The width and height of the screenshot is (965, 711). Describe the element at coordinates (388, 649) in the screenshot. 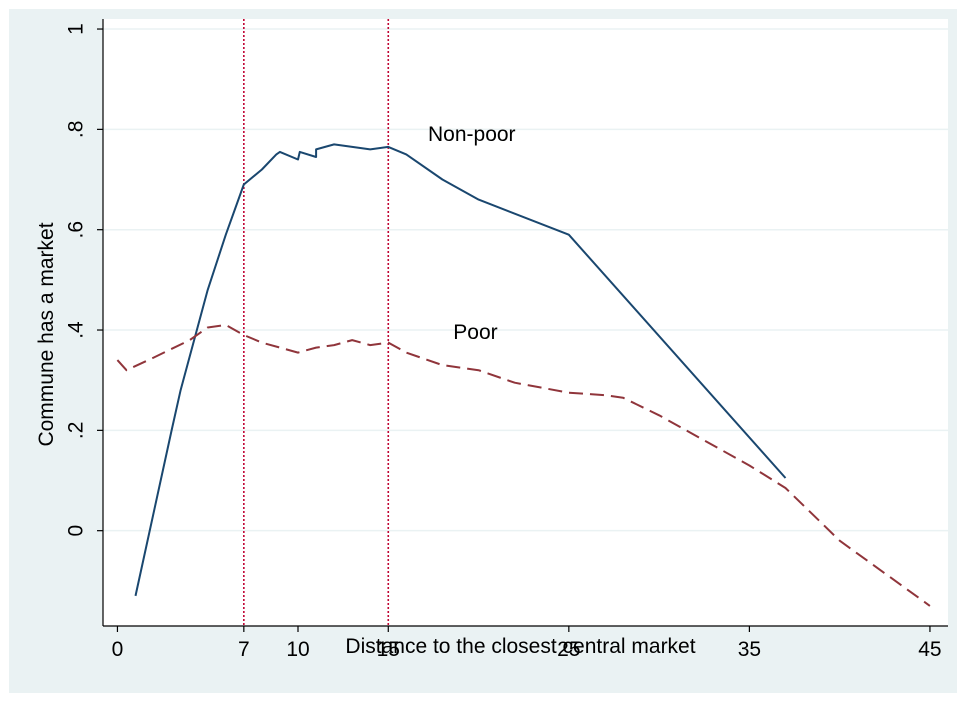

I see `x-tick-label: 15` at that location.